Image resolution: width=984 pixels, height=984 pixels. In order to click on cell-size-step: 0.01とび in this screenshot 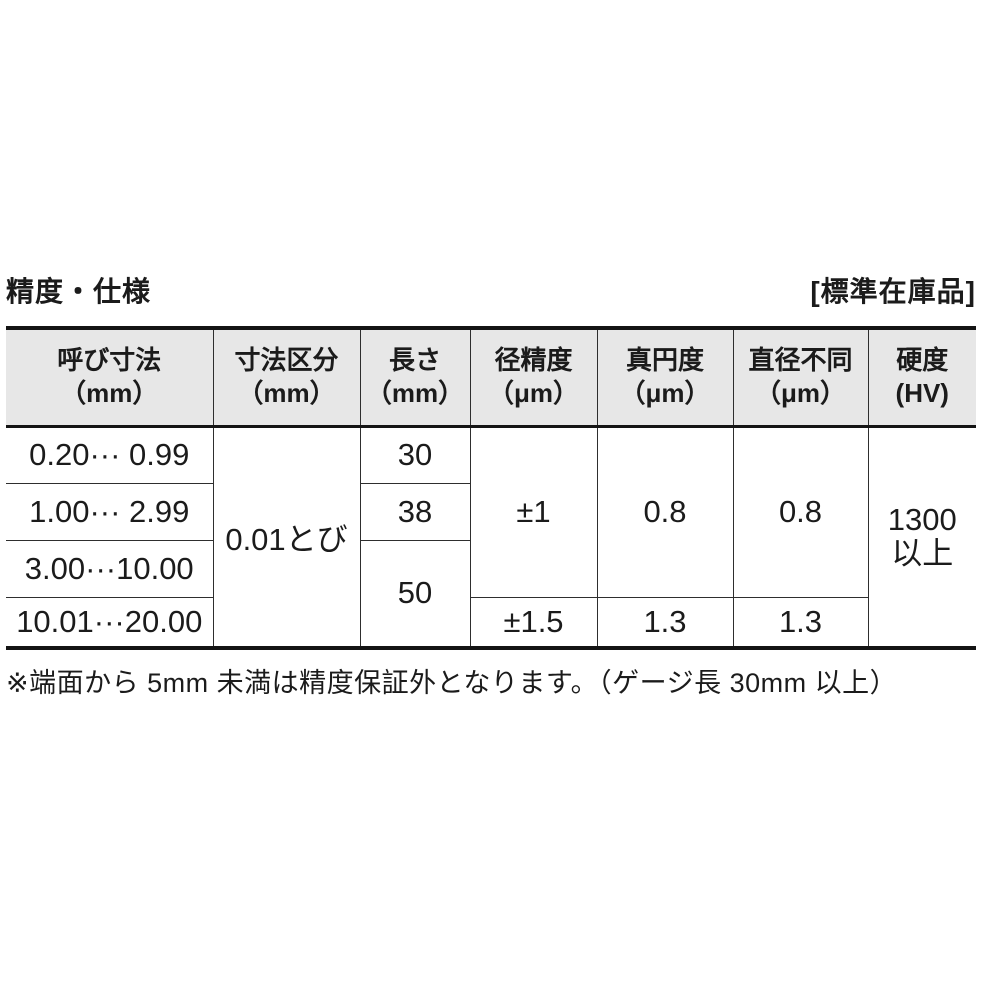, I will do `click(286, 537)`.